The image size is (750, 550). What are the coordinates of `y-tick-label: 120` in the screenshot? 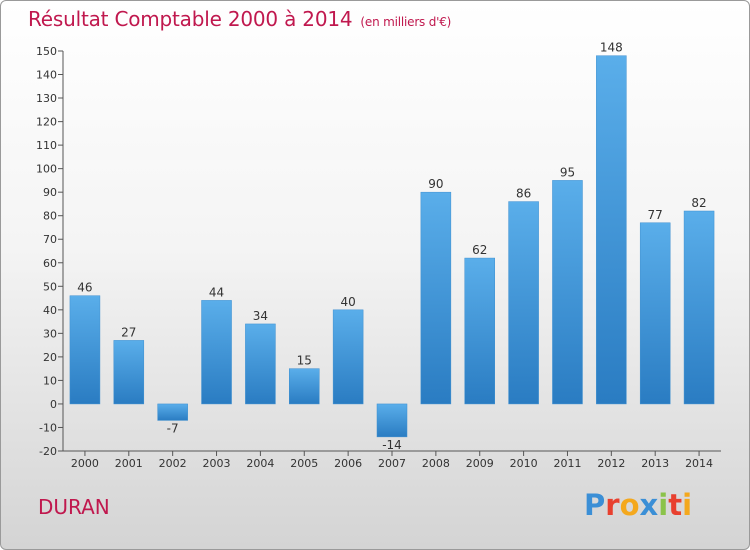 It's located at (46, 122).